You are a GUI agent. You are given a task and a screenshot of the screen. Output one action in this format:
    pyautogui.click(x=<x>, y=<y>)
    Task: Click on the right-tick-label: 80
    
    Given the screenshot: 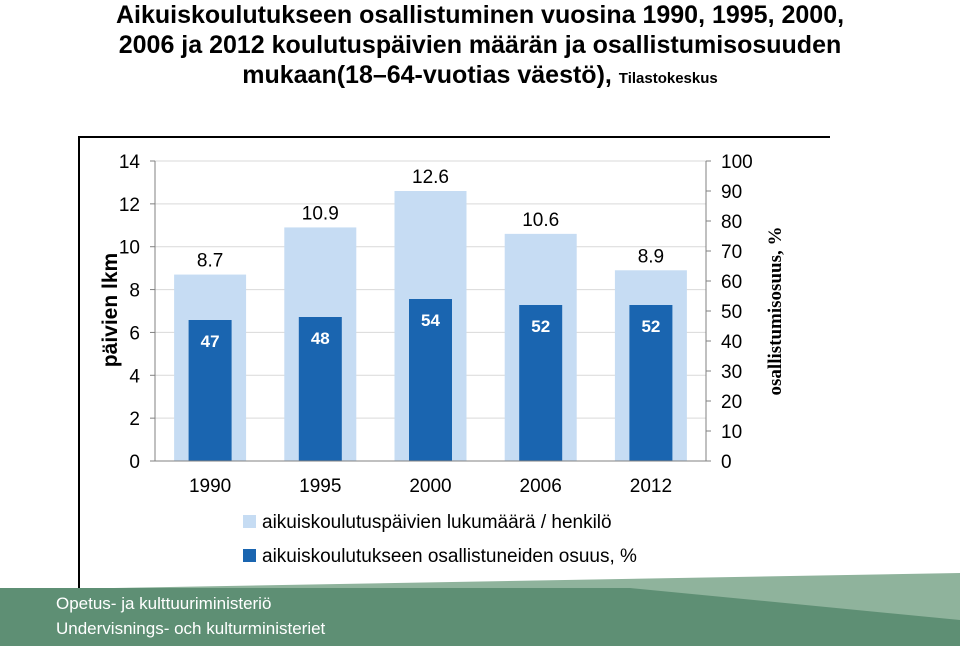 What is the action you would take?
    pyautogui.click(x=731, y=222)
    